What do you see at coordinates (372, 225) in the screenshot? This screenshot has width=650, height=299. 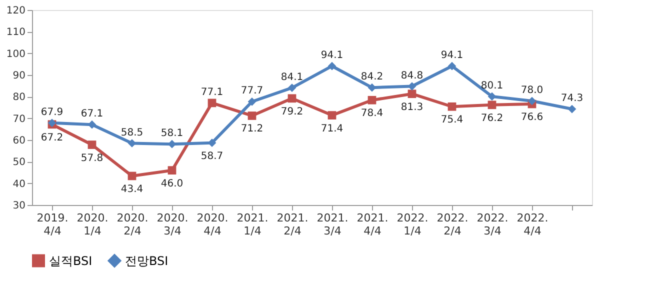 I see `x-tick-label: 2021. 4/4` at bounding box center [372, 225].